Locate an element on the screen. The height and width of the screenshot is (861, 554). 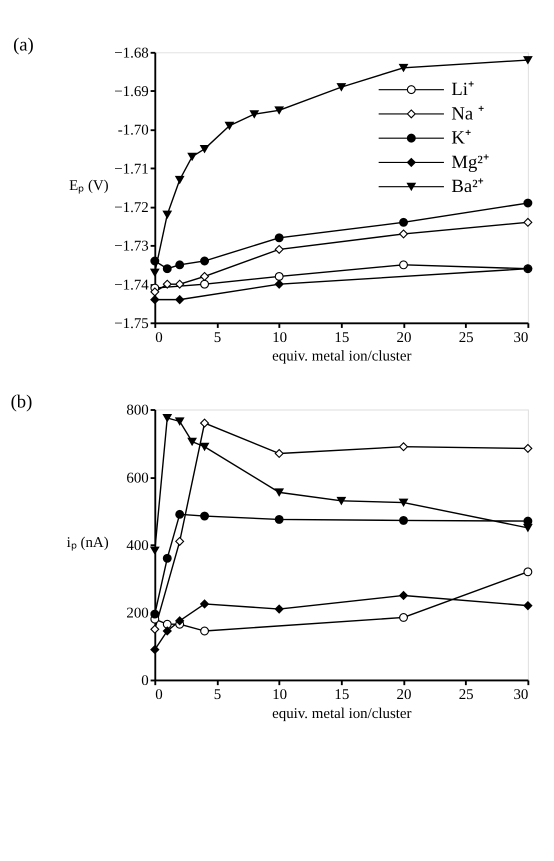
y-tick-label: -1.70 is located at coordinates (133, 130).